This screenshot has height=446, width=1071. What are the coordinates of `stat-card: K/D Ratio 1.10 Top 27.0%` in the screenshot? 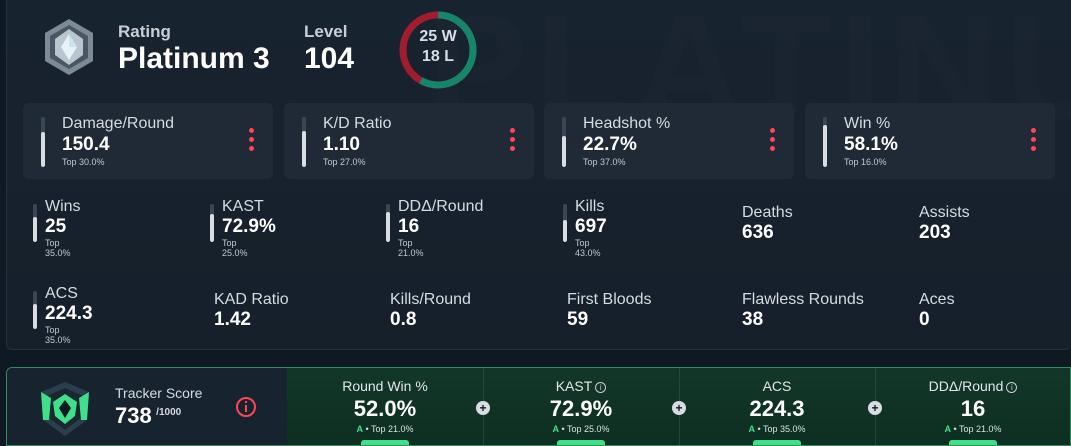 It's located at (409, 141).